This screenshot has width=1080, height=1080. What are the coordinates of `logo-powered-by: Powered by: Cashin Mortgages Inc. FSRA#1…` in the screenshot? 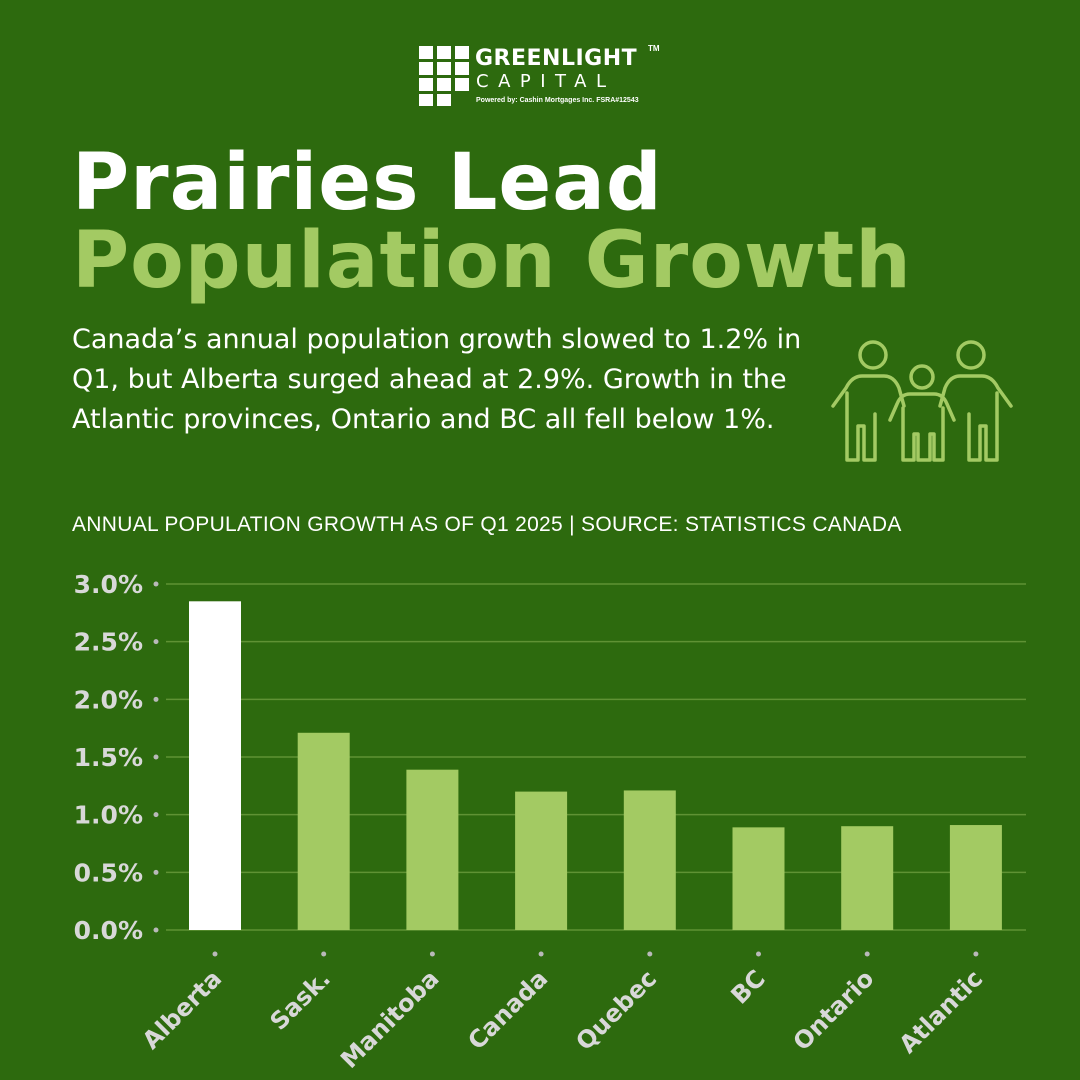 It's located at (557, 100).